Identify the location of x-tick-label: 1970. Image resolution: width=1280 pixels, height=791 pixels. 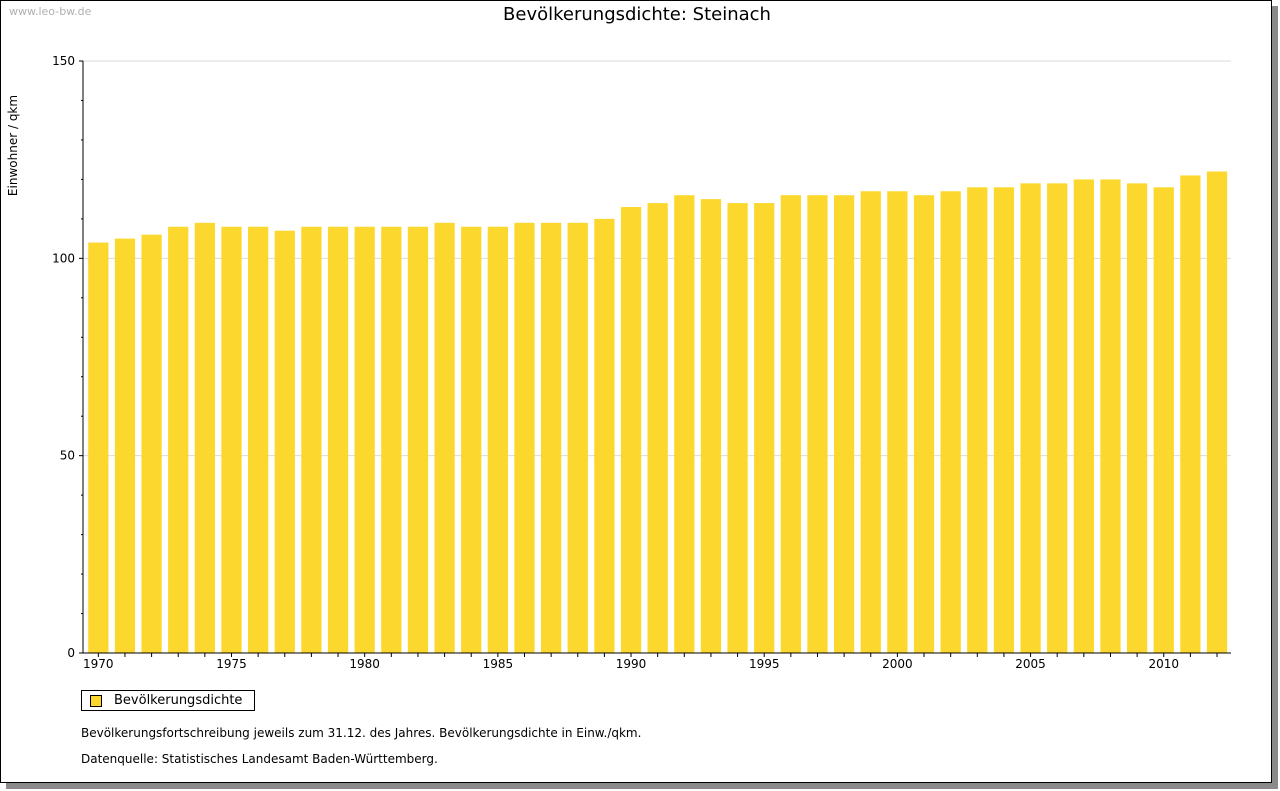
(98, 664).